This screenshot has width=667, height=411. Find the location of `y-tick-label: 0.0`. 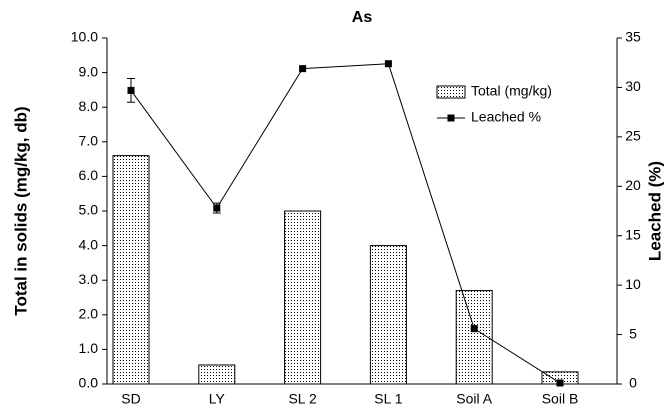

y-tick-label: 0.0 is located at coordinates (89, 383).